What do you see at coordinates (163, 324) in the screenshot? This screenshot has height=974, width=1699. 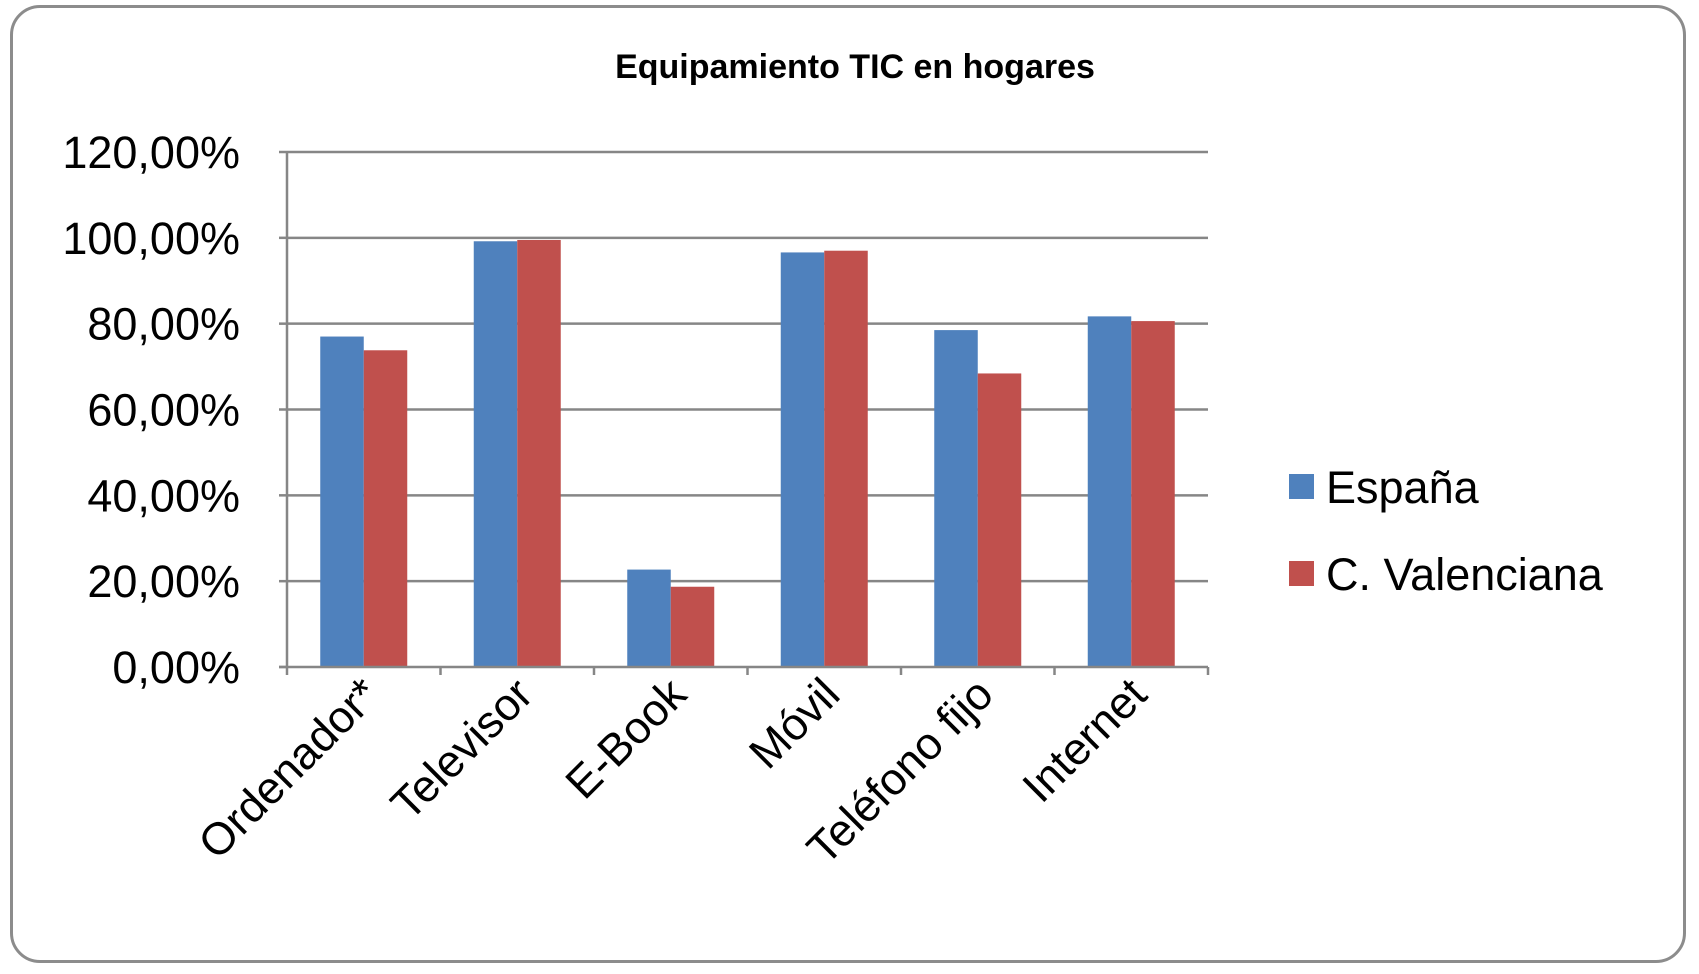 I see `y-tick-label: 80,00%` at bounding box center [163, 324].